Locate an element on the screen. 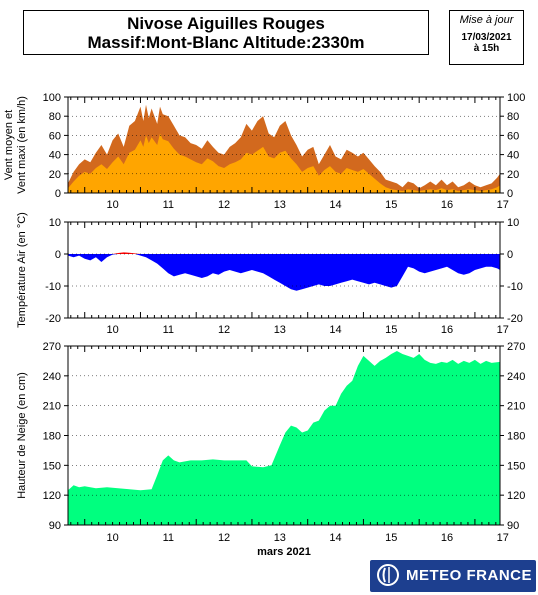 The image size is (538, 595). panel-1-xtick-label-5: 15 is located at coordinates (391, 330).